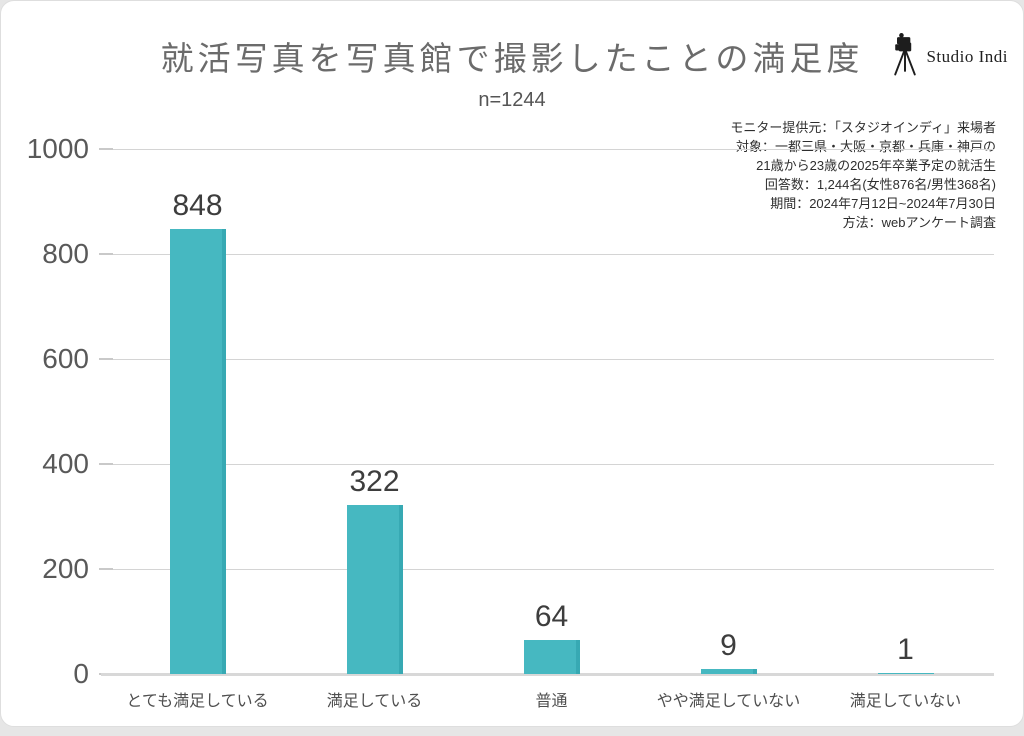 This screenshot has width=1024, height=736. What do you see at coordinates (728, 701) in the screenshot?
I see `x-axis-label: やや満足していない` at bounding box center [728, 701].